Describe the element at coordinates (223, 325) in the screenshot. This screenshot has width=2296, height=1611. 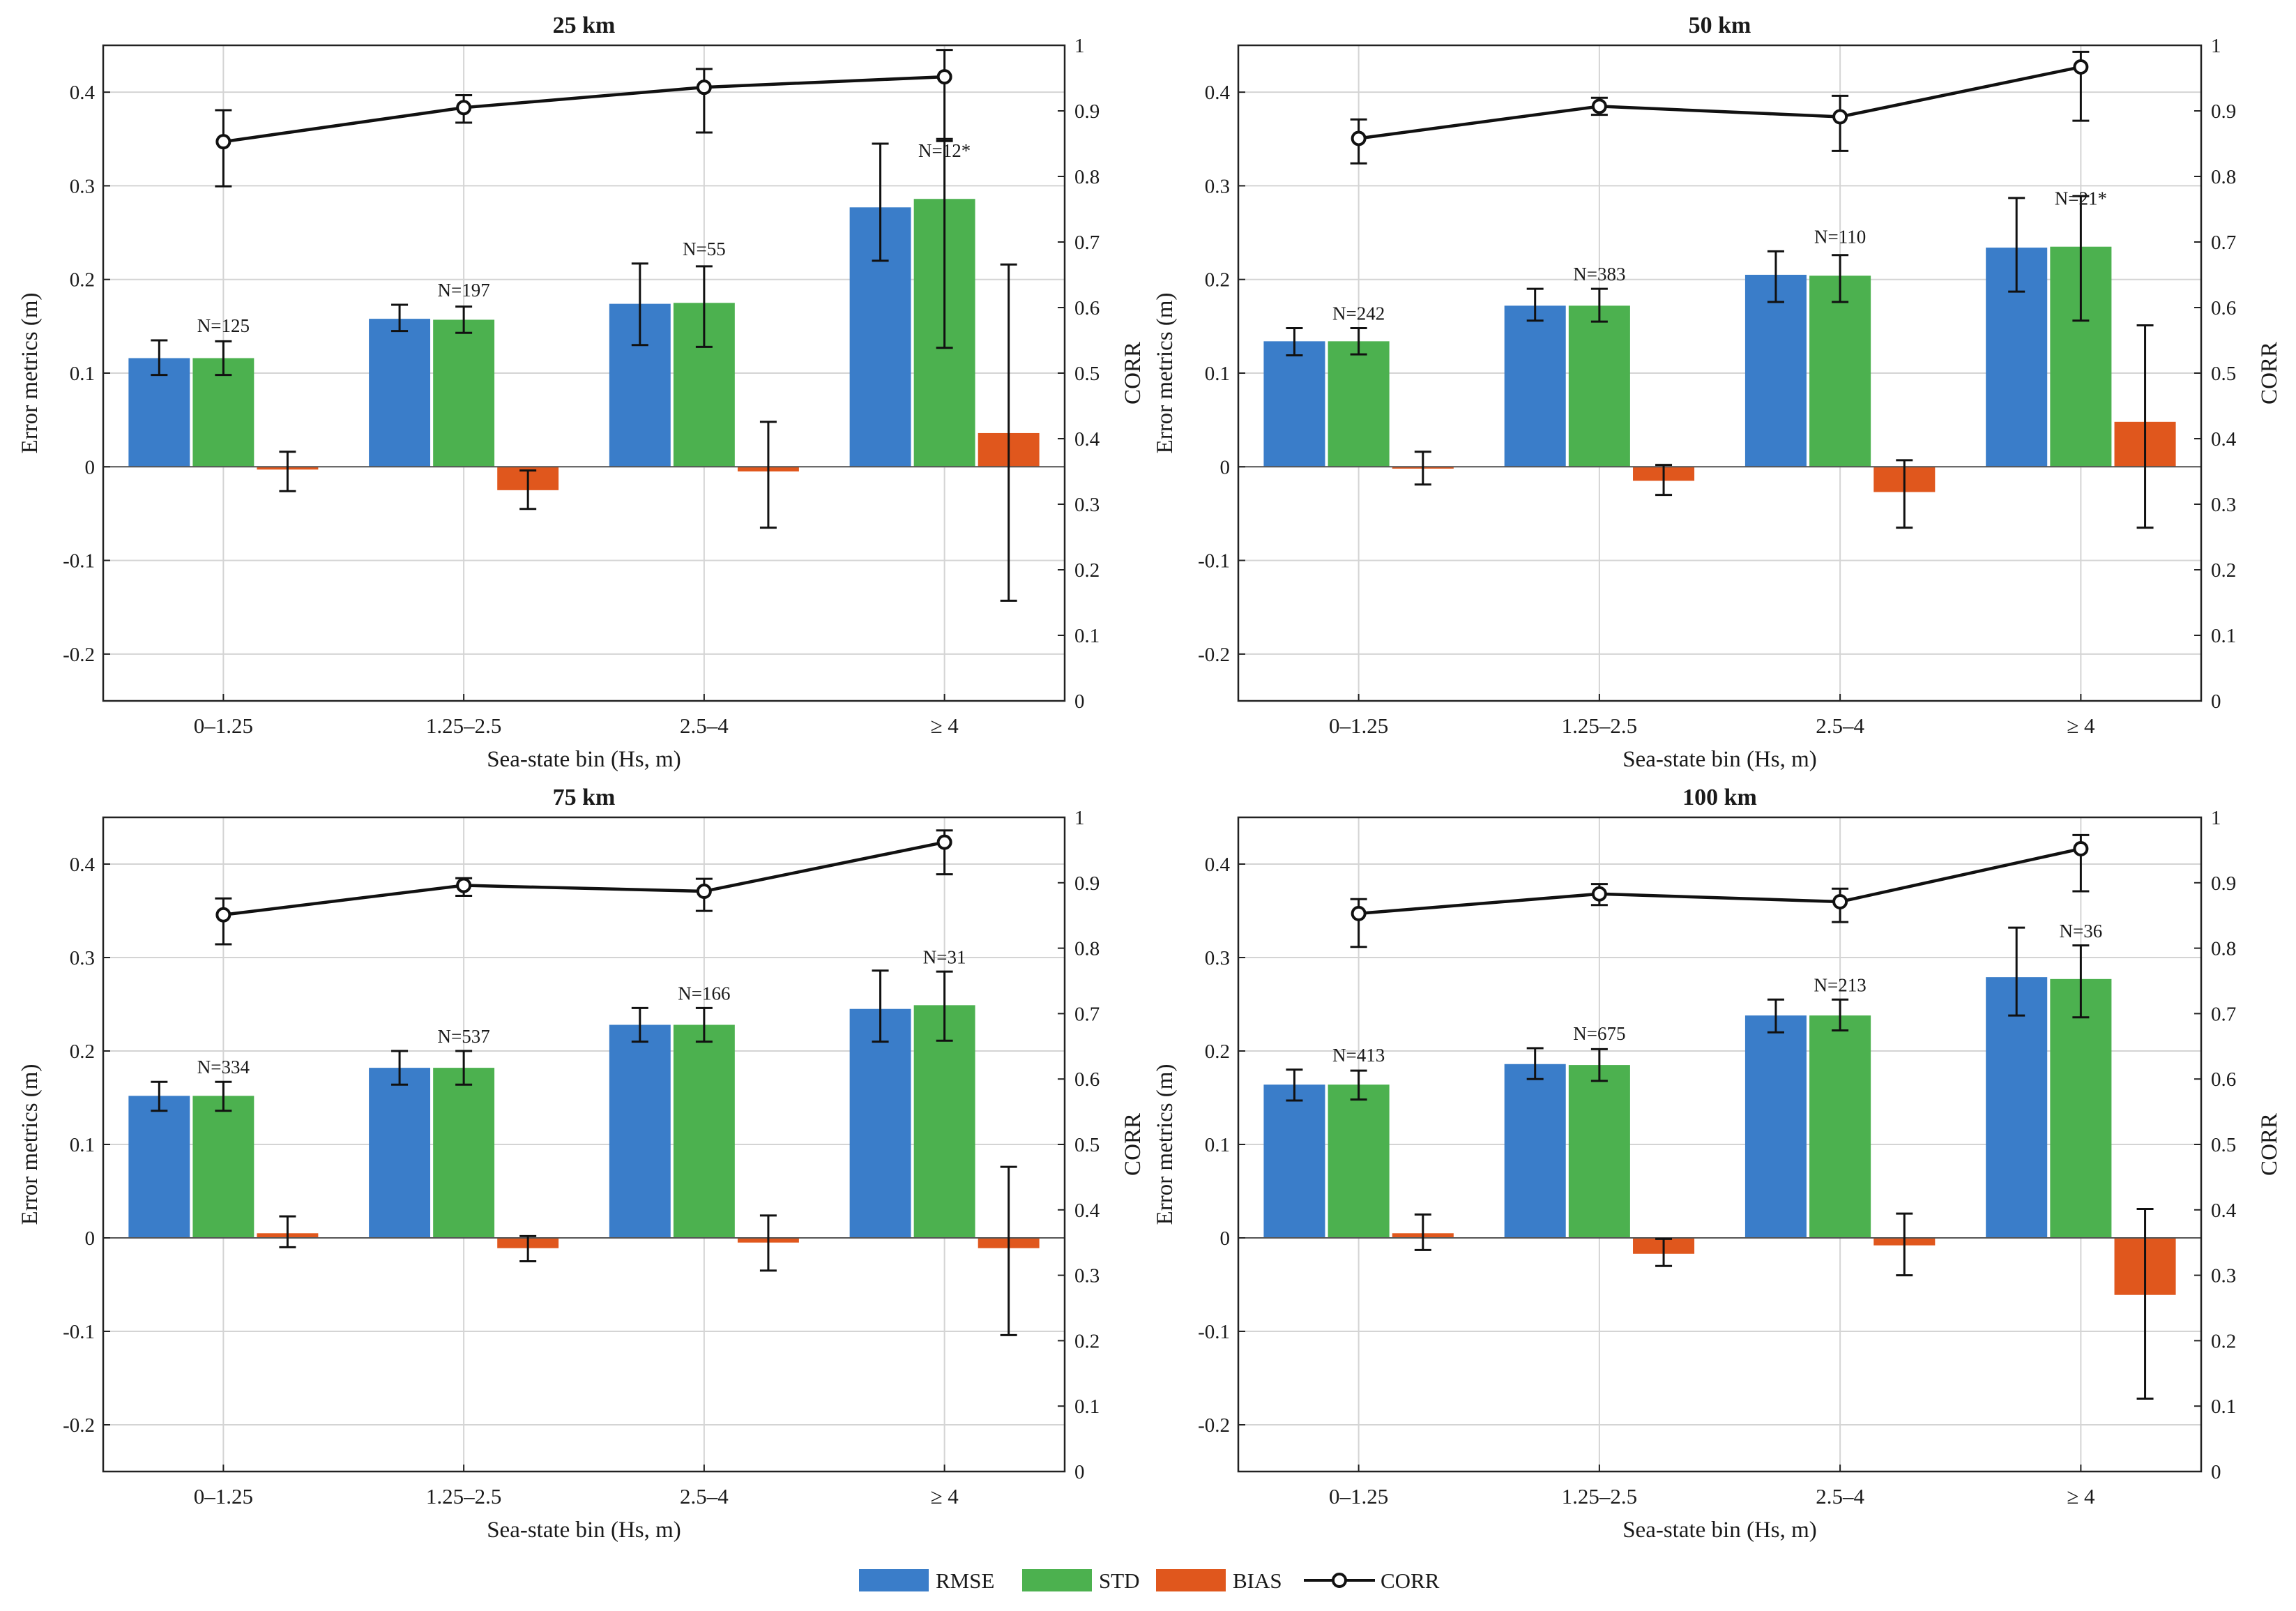
I see `n-label: N=125` at that location.